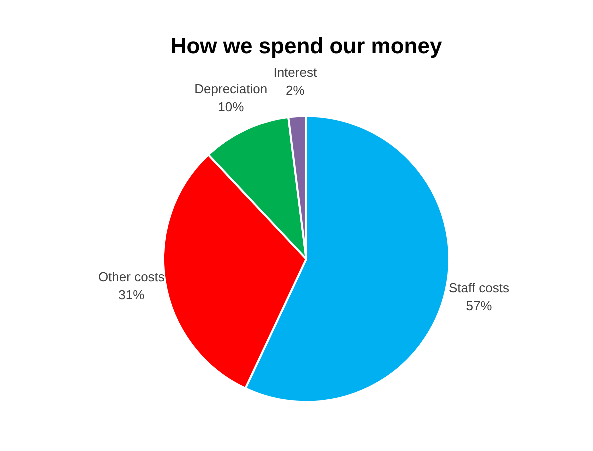  What do you see at coordinates (479, 288) in the screenshot?
I see `slice-label: Staff costs` at bounding box center [479, 288].